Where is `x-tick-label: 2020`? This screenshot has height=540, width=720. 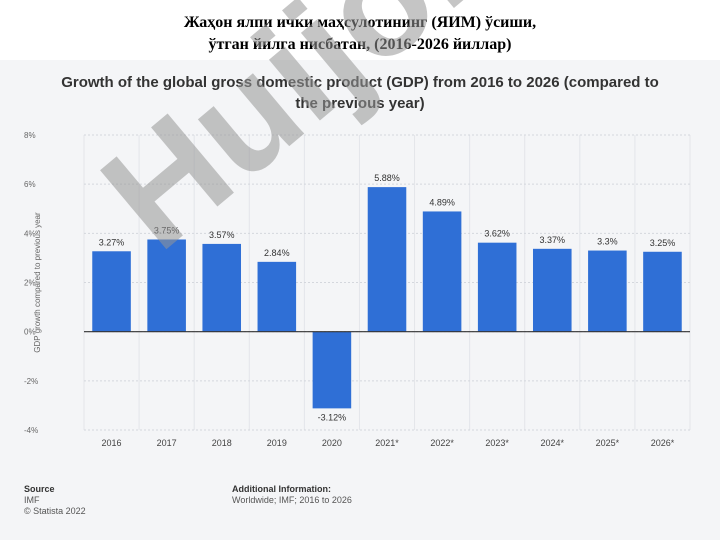 x-tick-label: 2020 is located at coordinates (332, 443).